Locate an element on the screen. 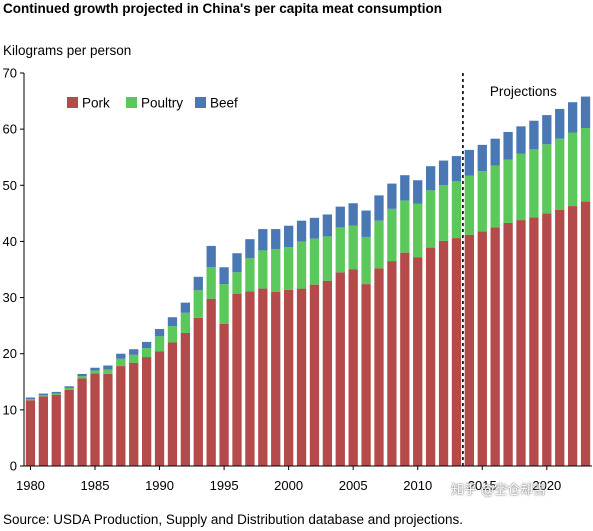  bar-pork-1986 is located at coordinates (108, 419).